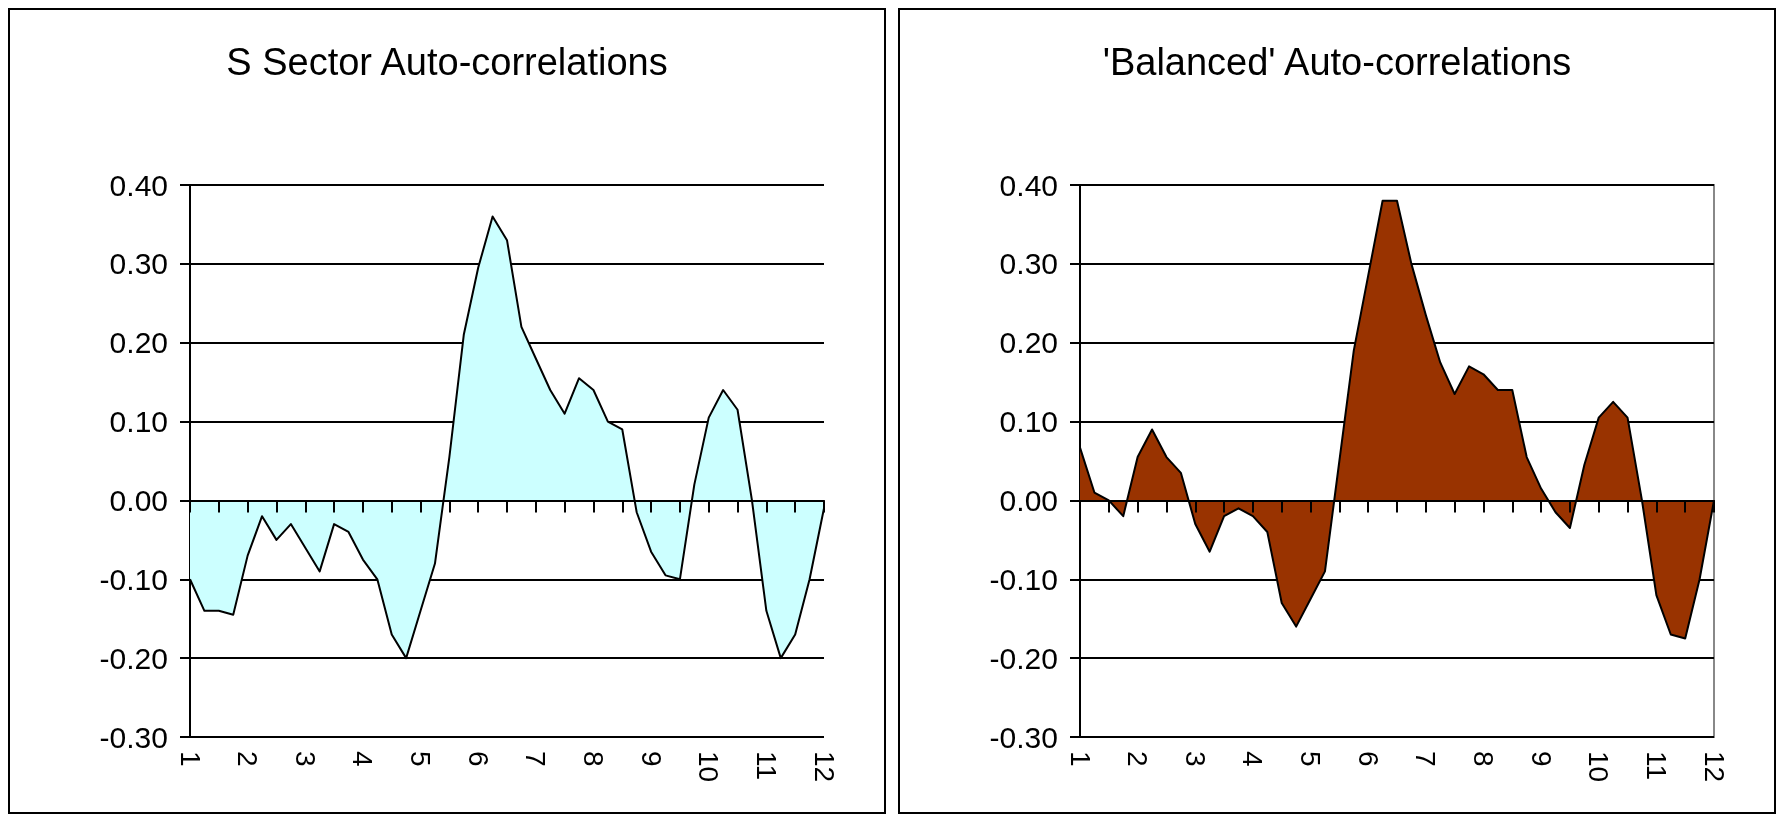  I want to click on chart-title: S Sector Auto-correlations, so click(447, 62).